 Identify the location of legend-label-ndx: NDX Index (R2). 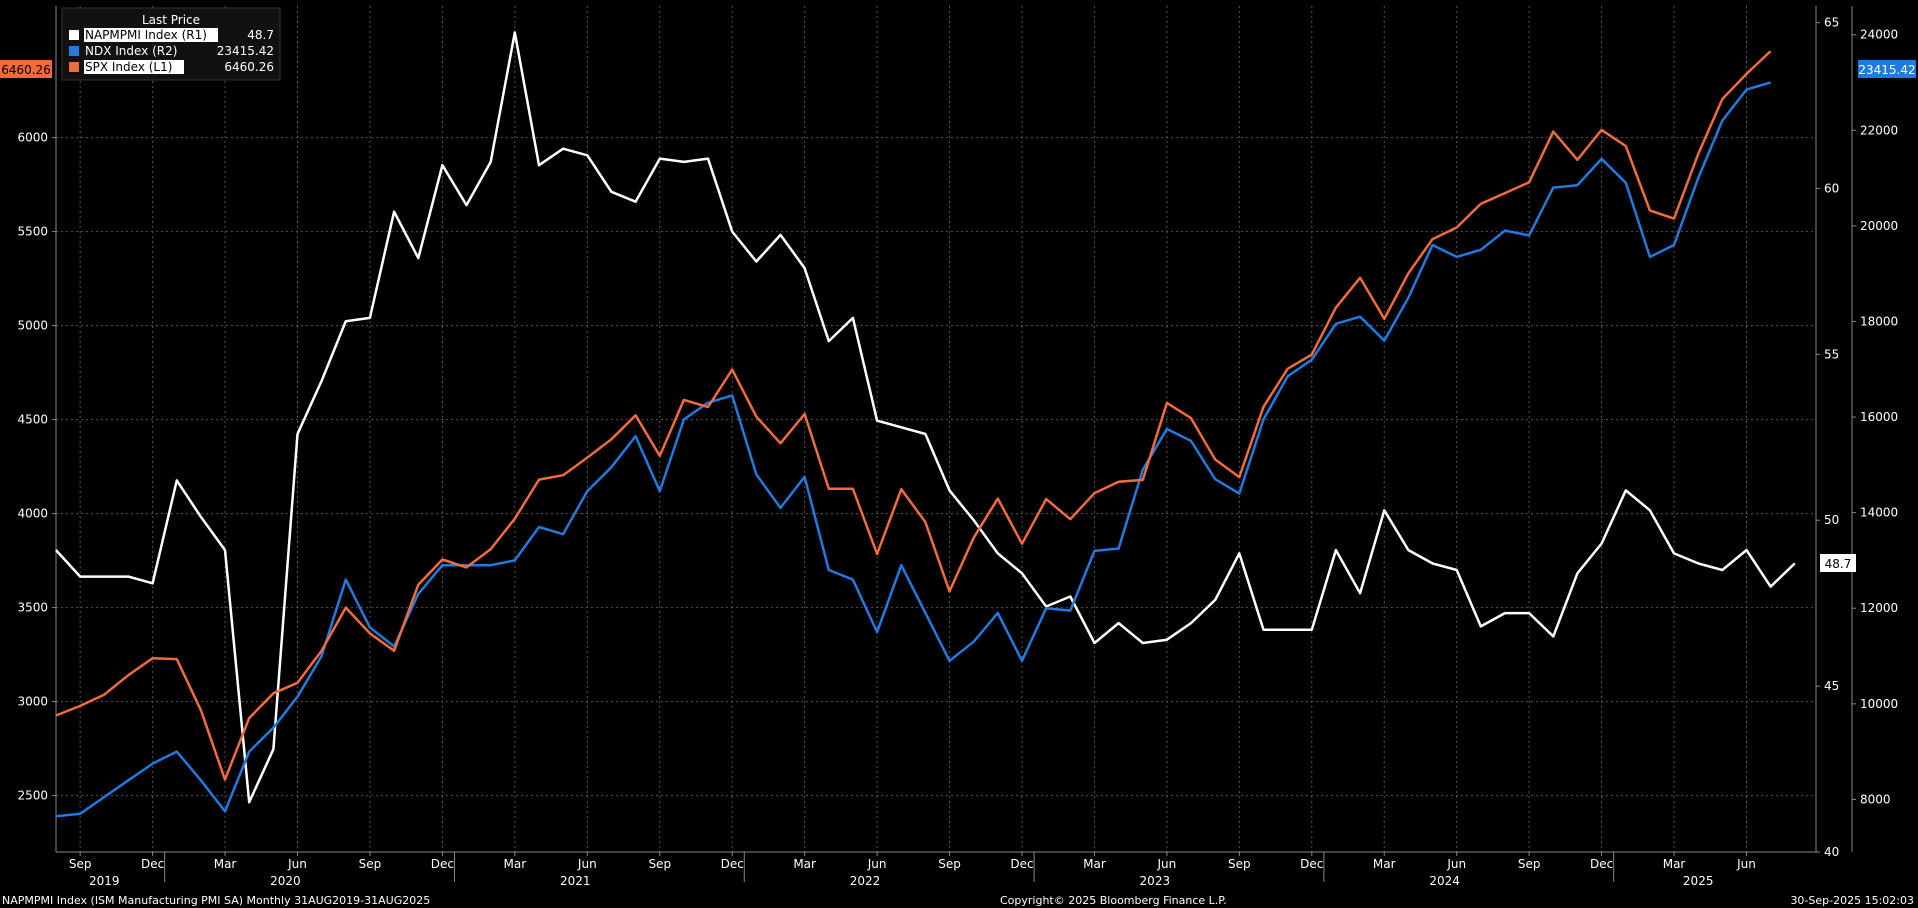
(131, 51).